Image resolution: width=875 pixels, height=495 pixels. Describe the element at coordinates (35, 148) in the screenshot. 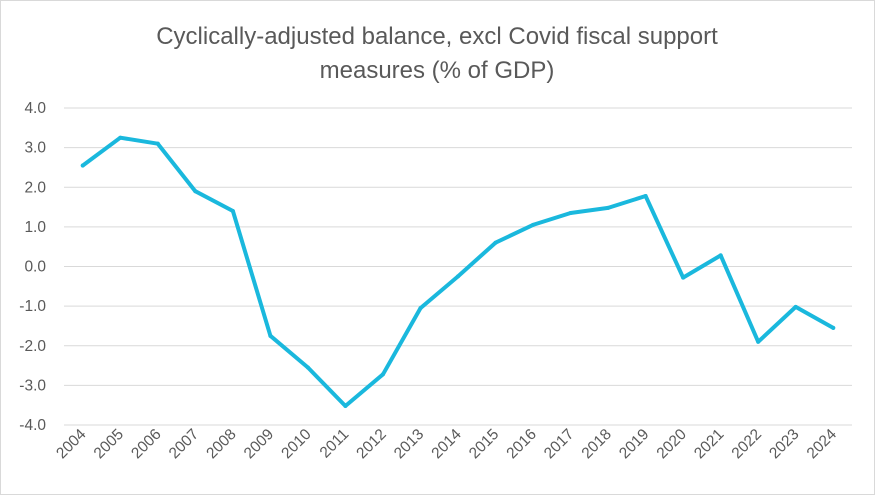

I see `y-tick-label: 3.0` at that location.